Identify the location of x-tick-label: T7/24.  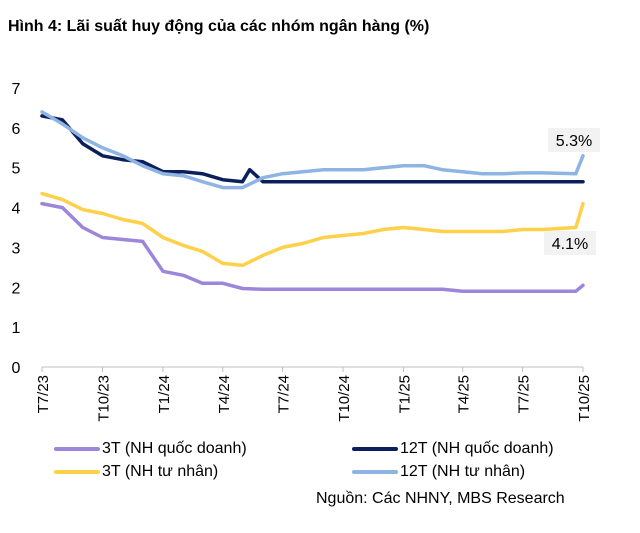
(284, 394).